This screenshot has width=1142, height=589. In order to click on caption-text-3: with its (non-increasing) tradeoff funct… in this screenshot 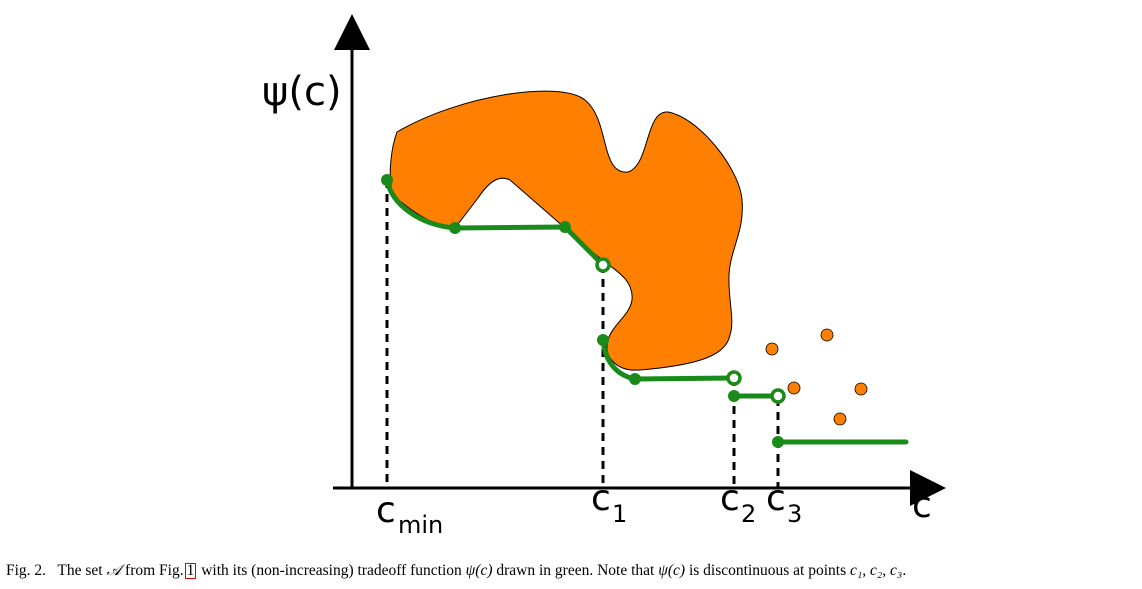, I will do `click(331, 570)`.